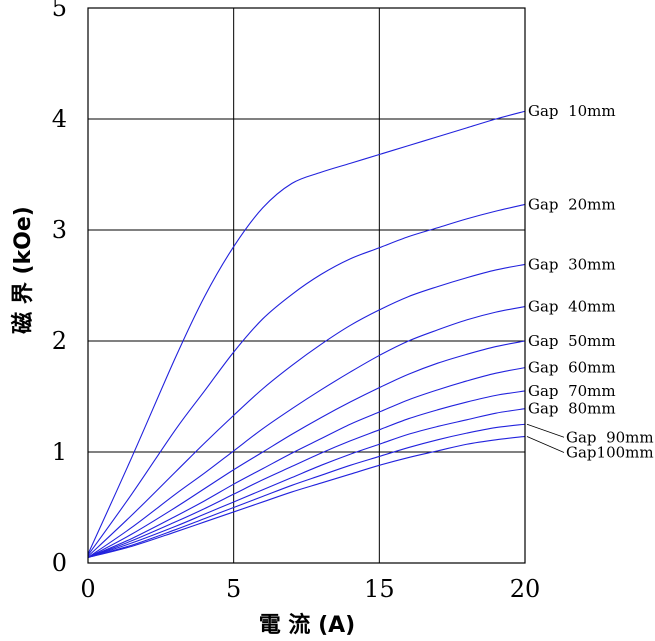 This screenshot has width=655, height=641. I want to click on y-tick-label: 4, so click(59, 119).